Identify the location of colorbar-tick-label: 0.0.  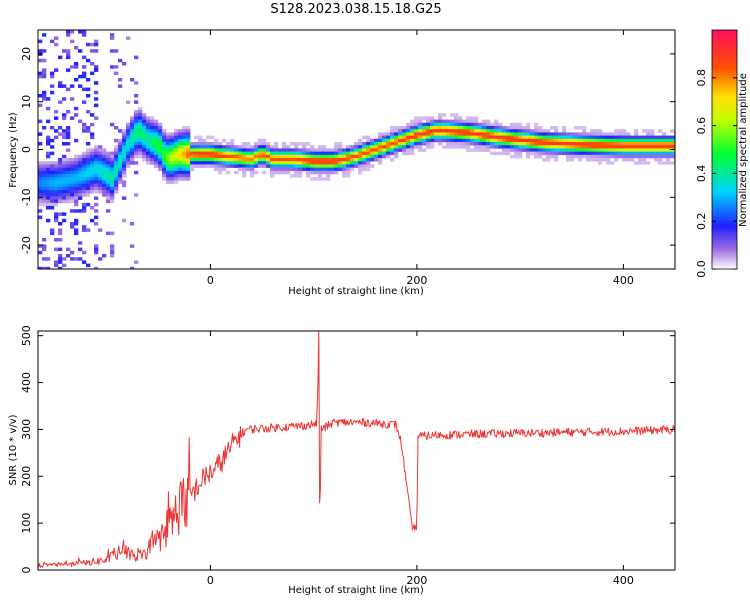
(701, 269).